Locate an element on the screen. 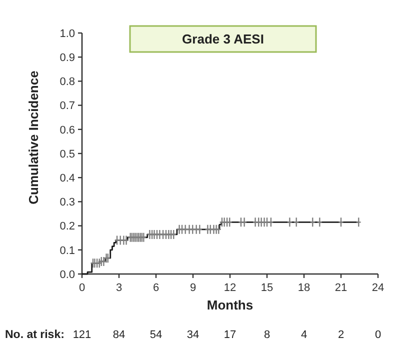  text: 121 is located at coordinates (82, 334).